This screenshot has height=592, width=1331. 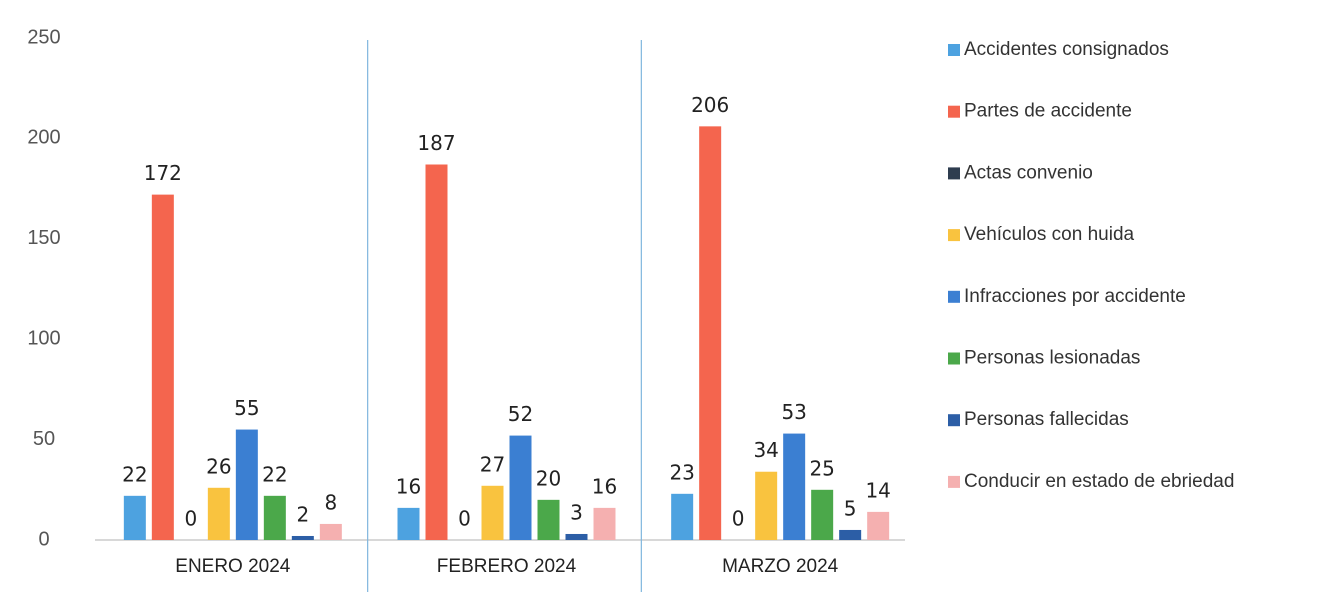 I want to click on y-tick-label: 200, so click(x=43, y=138).